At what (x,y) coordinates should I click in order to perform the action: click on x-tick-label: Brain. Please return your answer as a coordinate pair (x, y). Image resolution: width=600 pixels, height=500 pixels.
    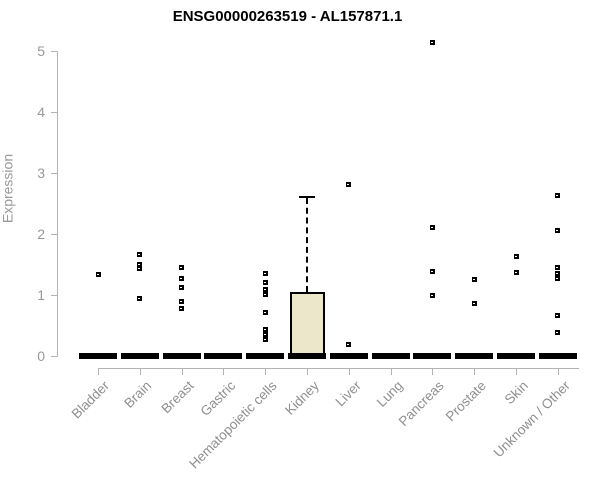
    Looking at the image, I should click on (138, 394).